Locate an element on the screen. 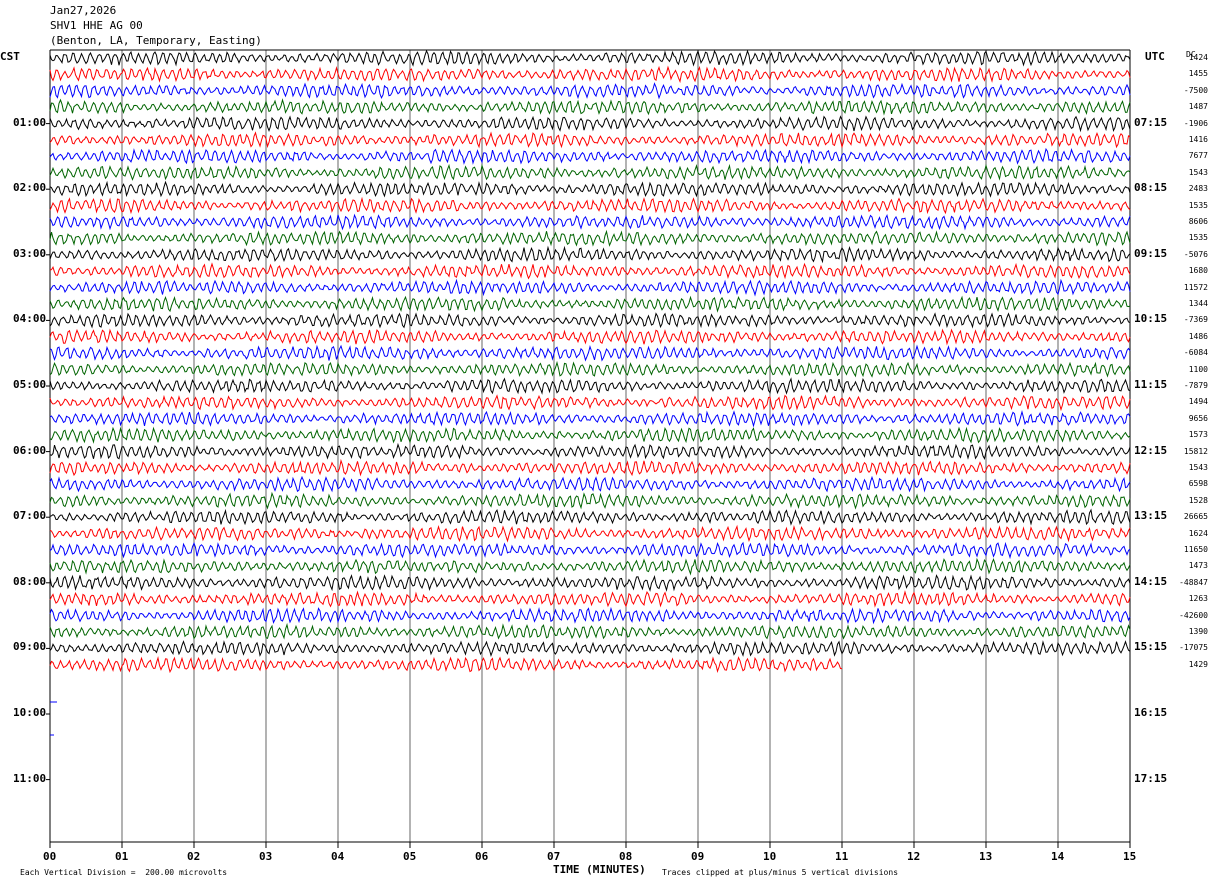 Image resolution: width=1210 pixels, height=886 pixels. dc-offset-label: 1390 is located at coordinates (1198, 631).